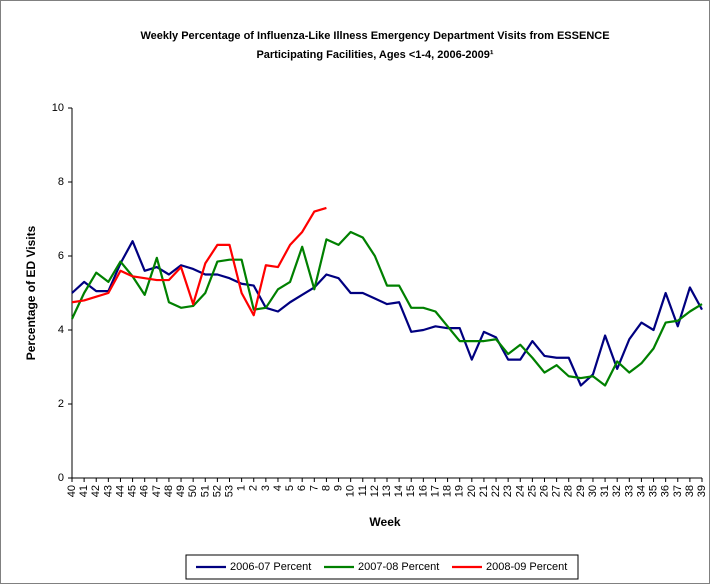 This screenshot has height=584, width=710. Describe the element at coordinates (217, 491) in the screenshot. I see `x-tick-label: 52` at that location.